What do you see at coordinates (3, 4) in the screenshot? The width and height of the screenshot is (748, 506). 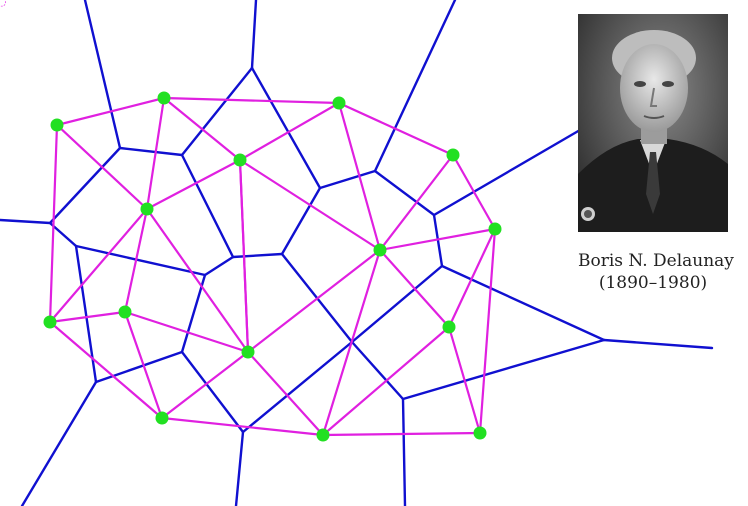 I see `corner-mark-fragment: ◌` at bounding box center [3, 4].